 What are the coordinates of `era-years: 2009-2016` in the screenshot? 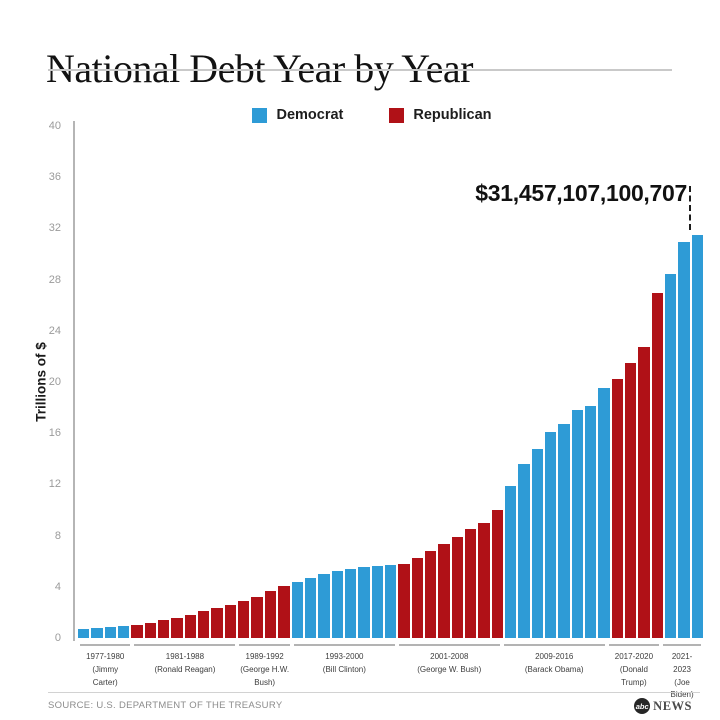 It's located at (554, 656).